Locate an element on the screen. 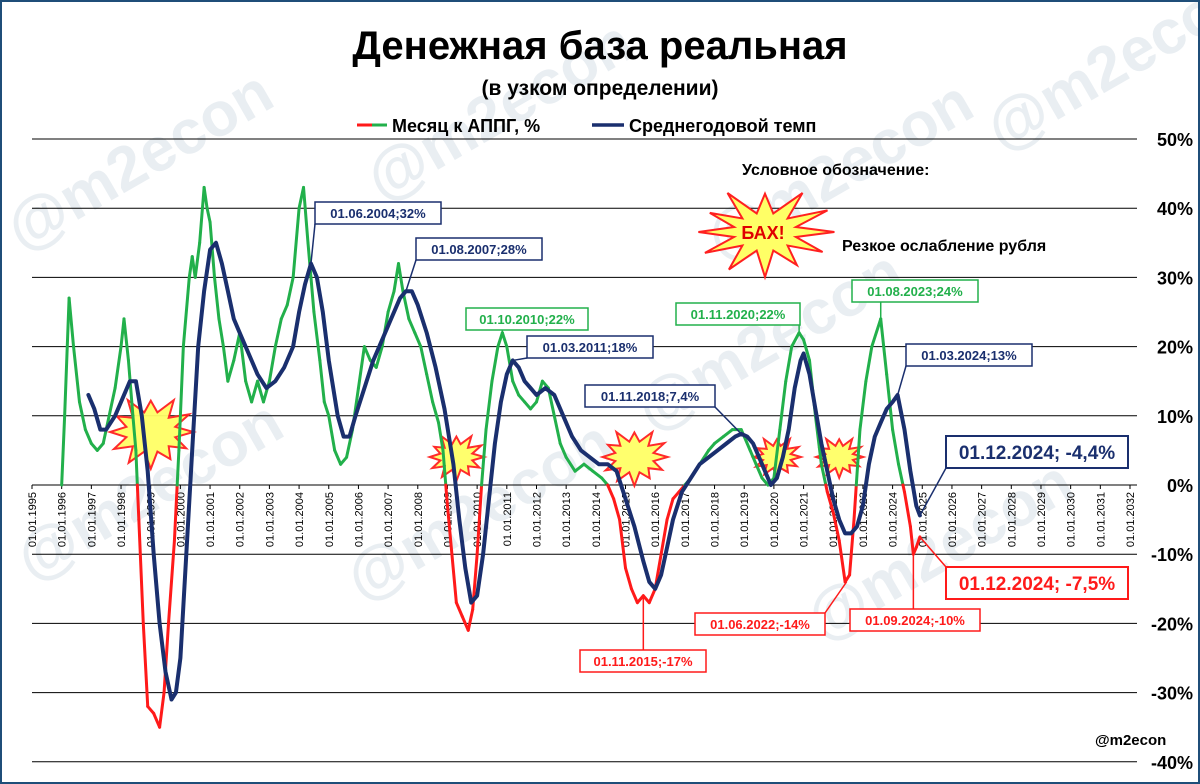 This screenshot has width=1200, height=784. x-tick-label-30: 01.01.2025 is located at coordinates (923, 519).